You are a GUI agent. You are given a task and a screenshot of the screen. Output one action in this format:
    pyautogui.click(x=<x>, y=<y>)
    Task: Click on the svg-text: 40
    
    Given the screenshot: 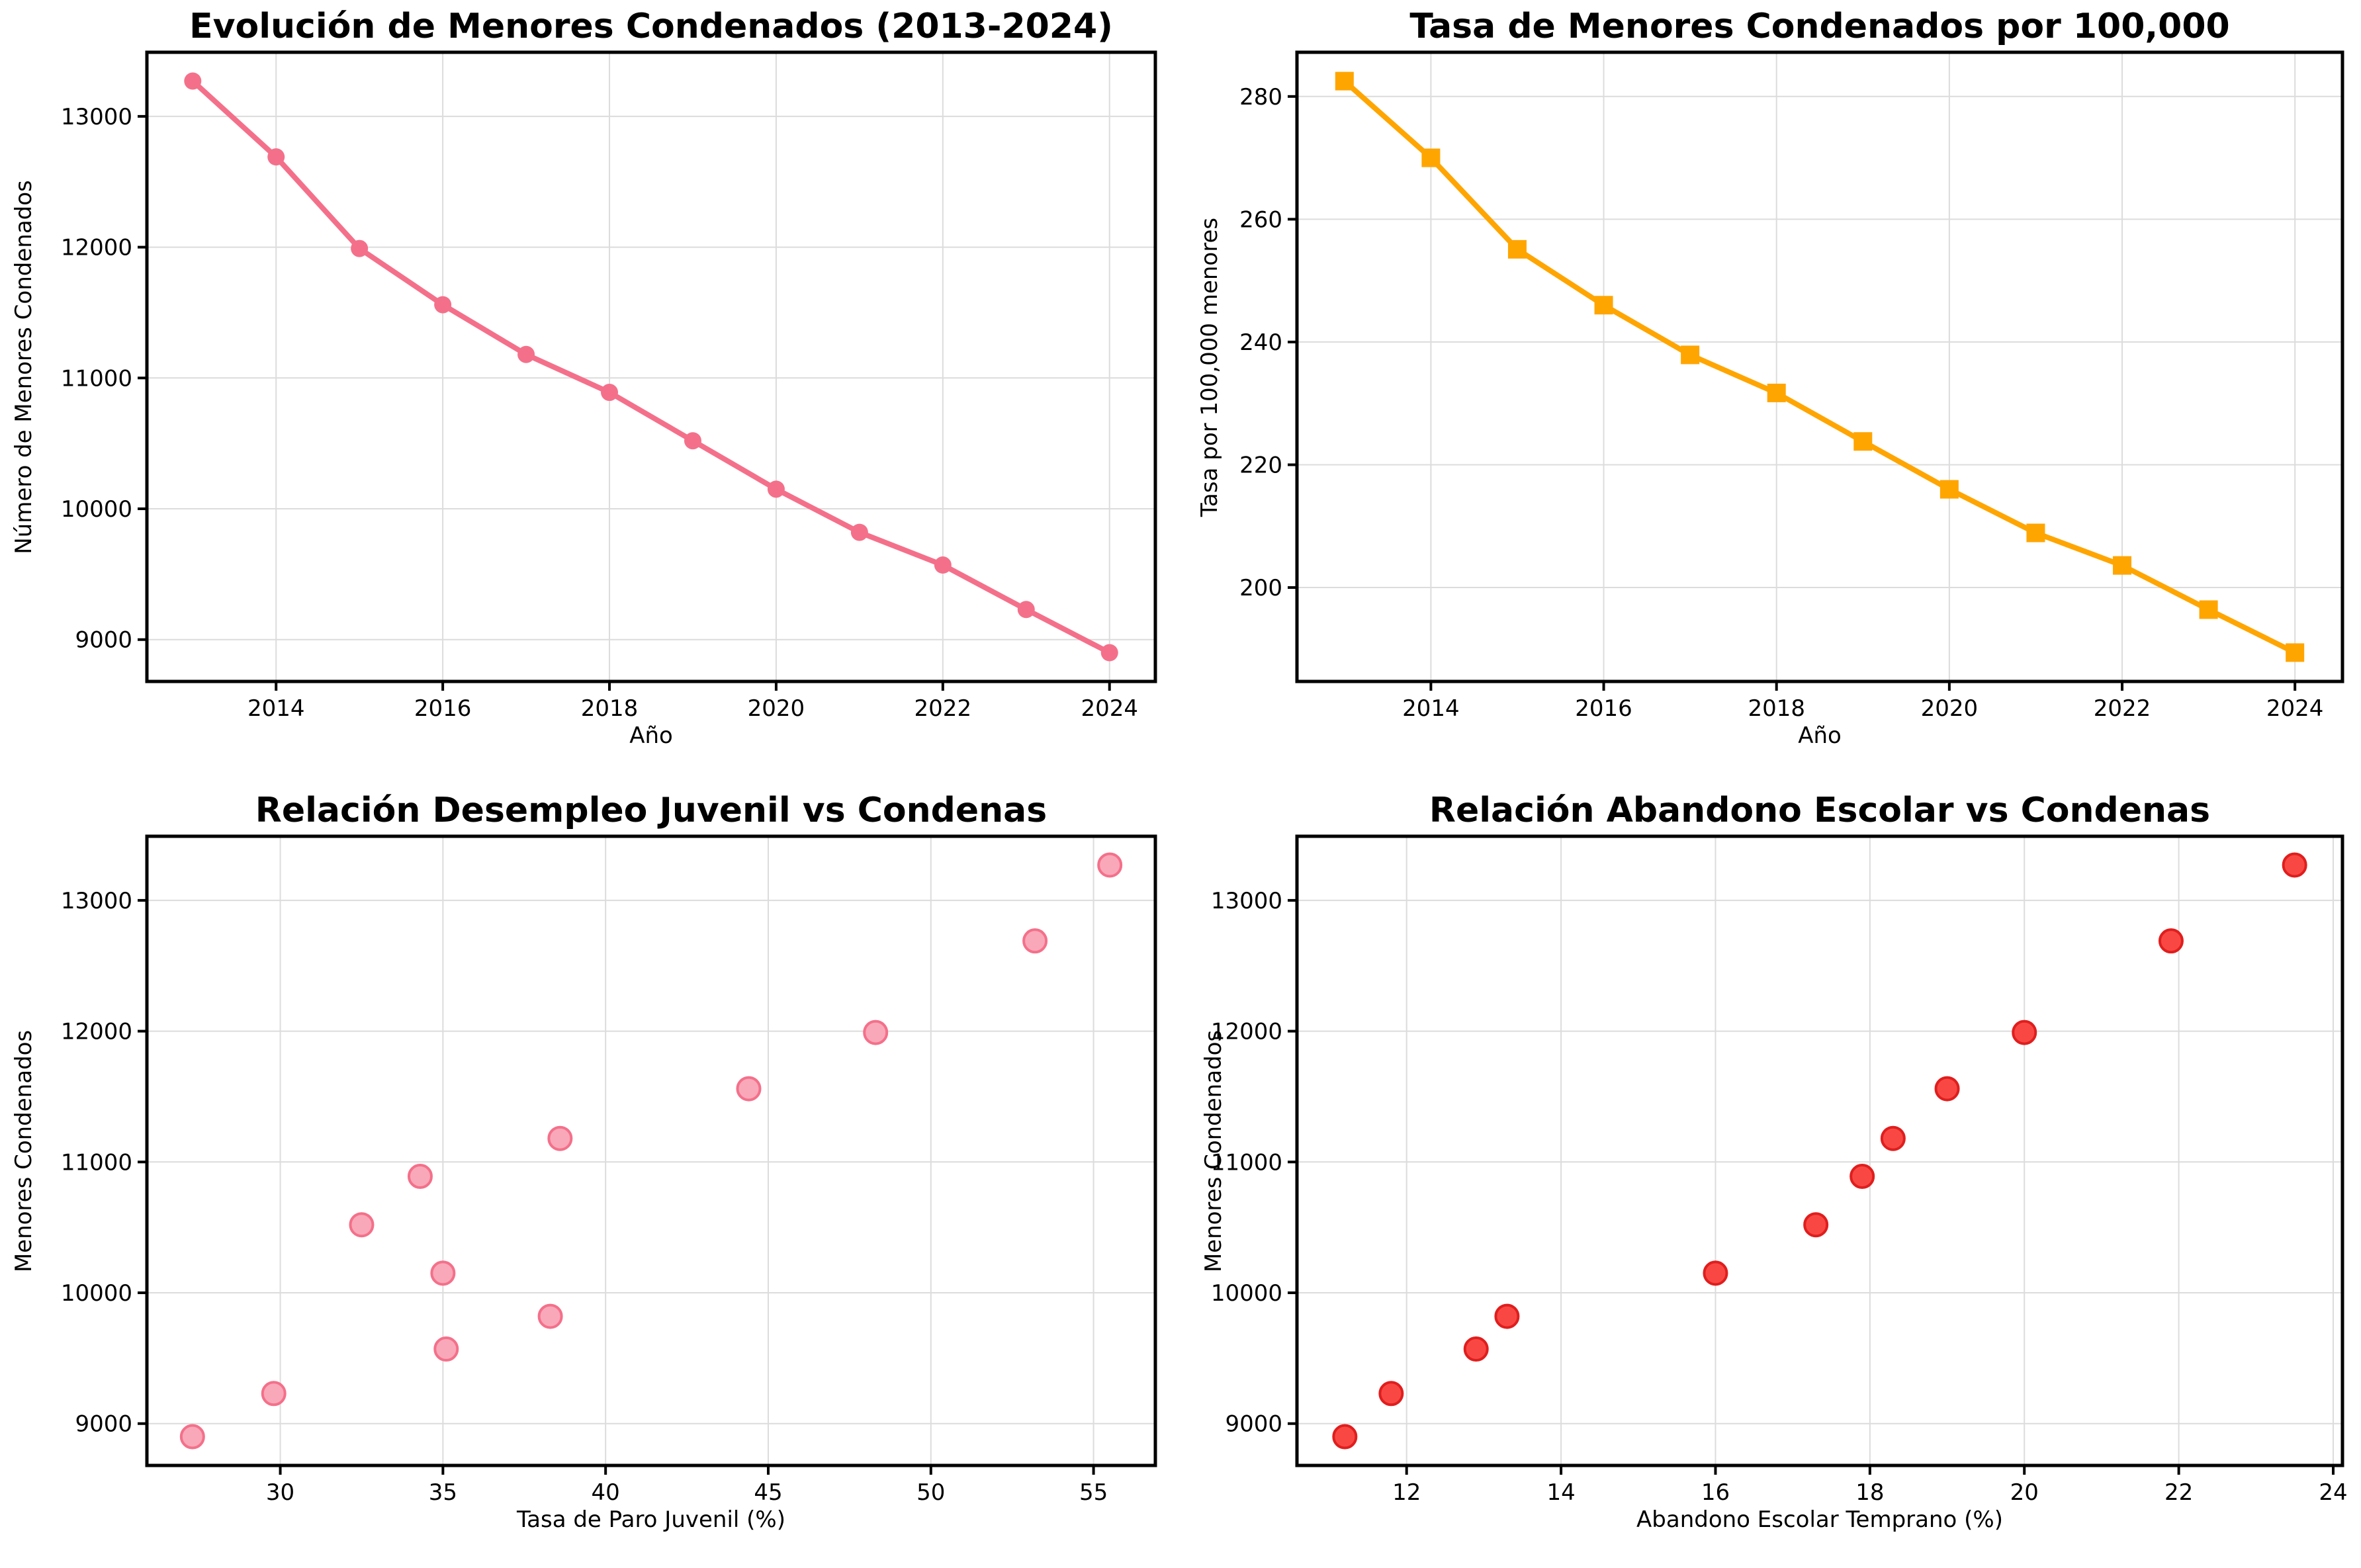 What is the action you would take?
    pyautogui.click(x=606, y=1493)
    